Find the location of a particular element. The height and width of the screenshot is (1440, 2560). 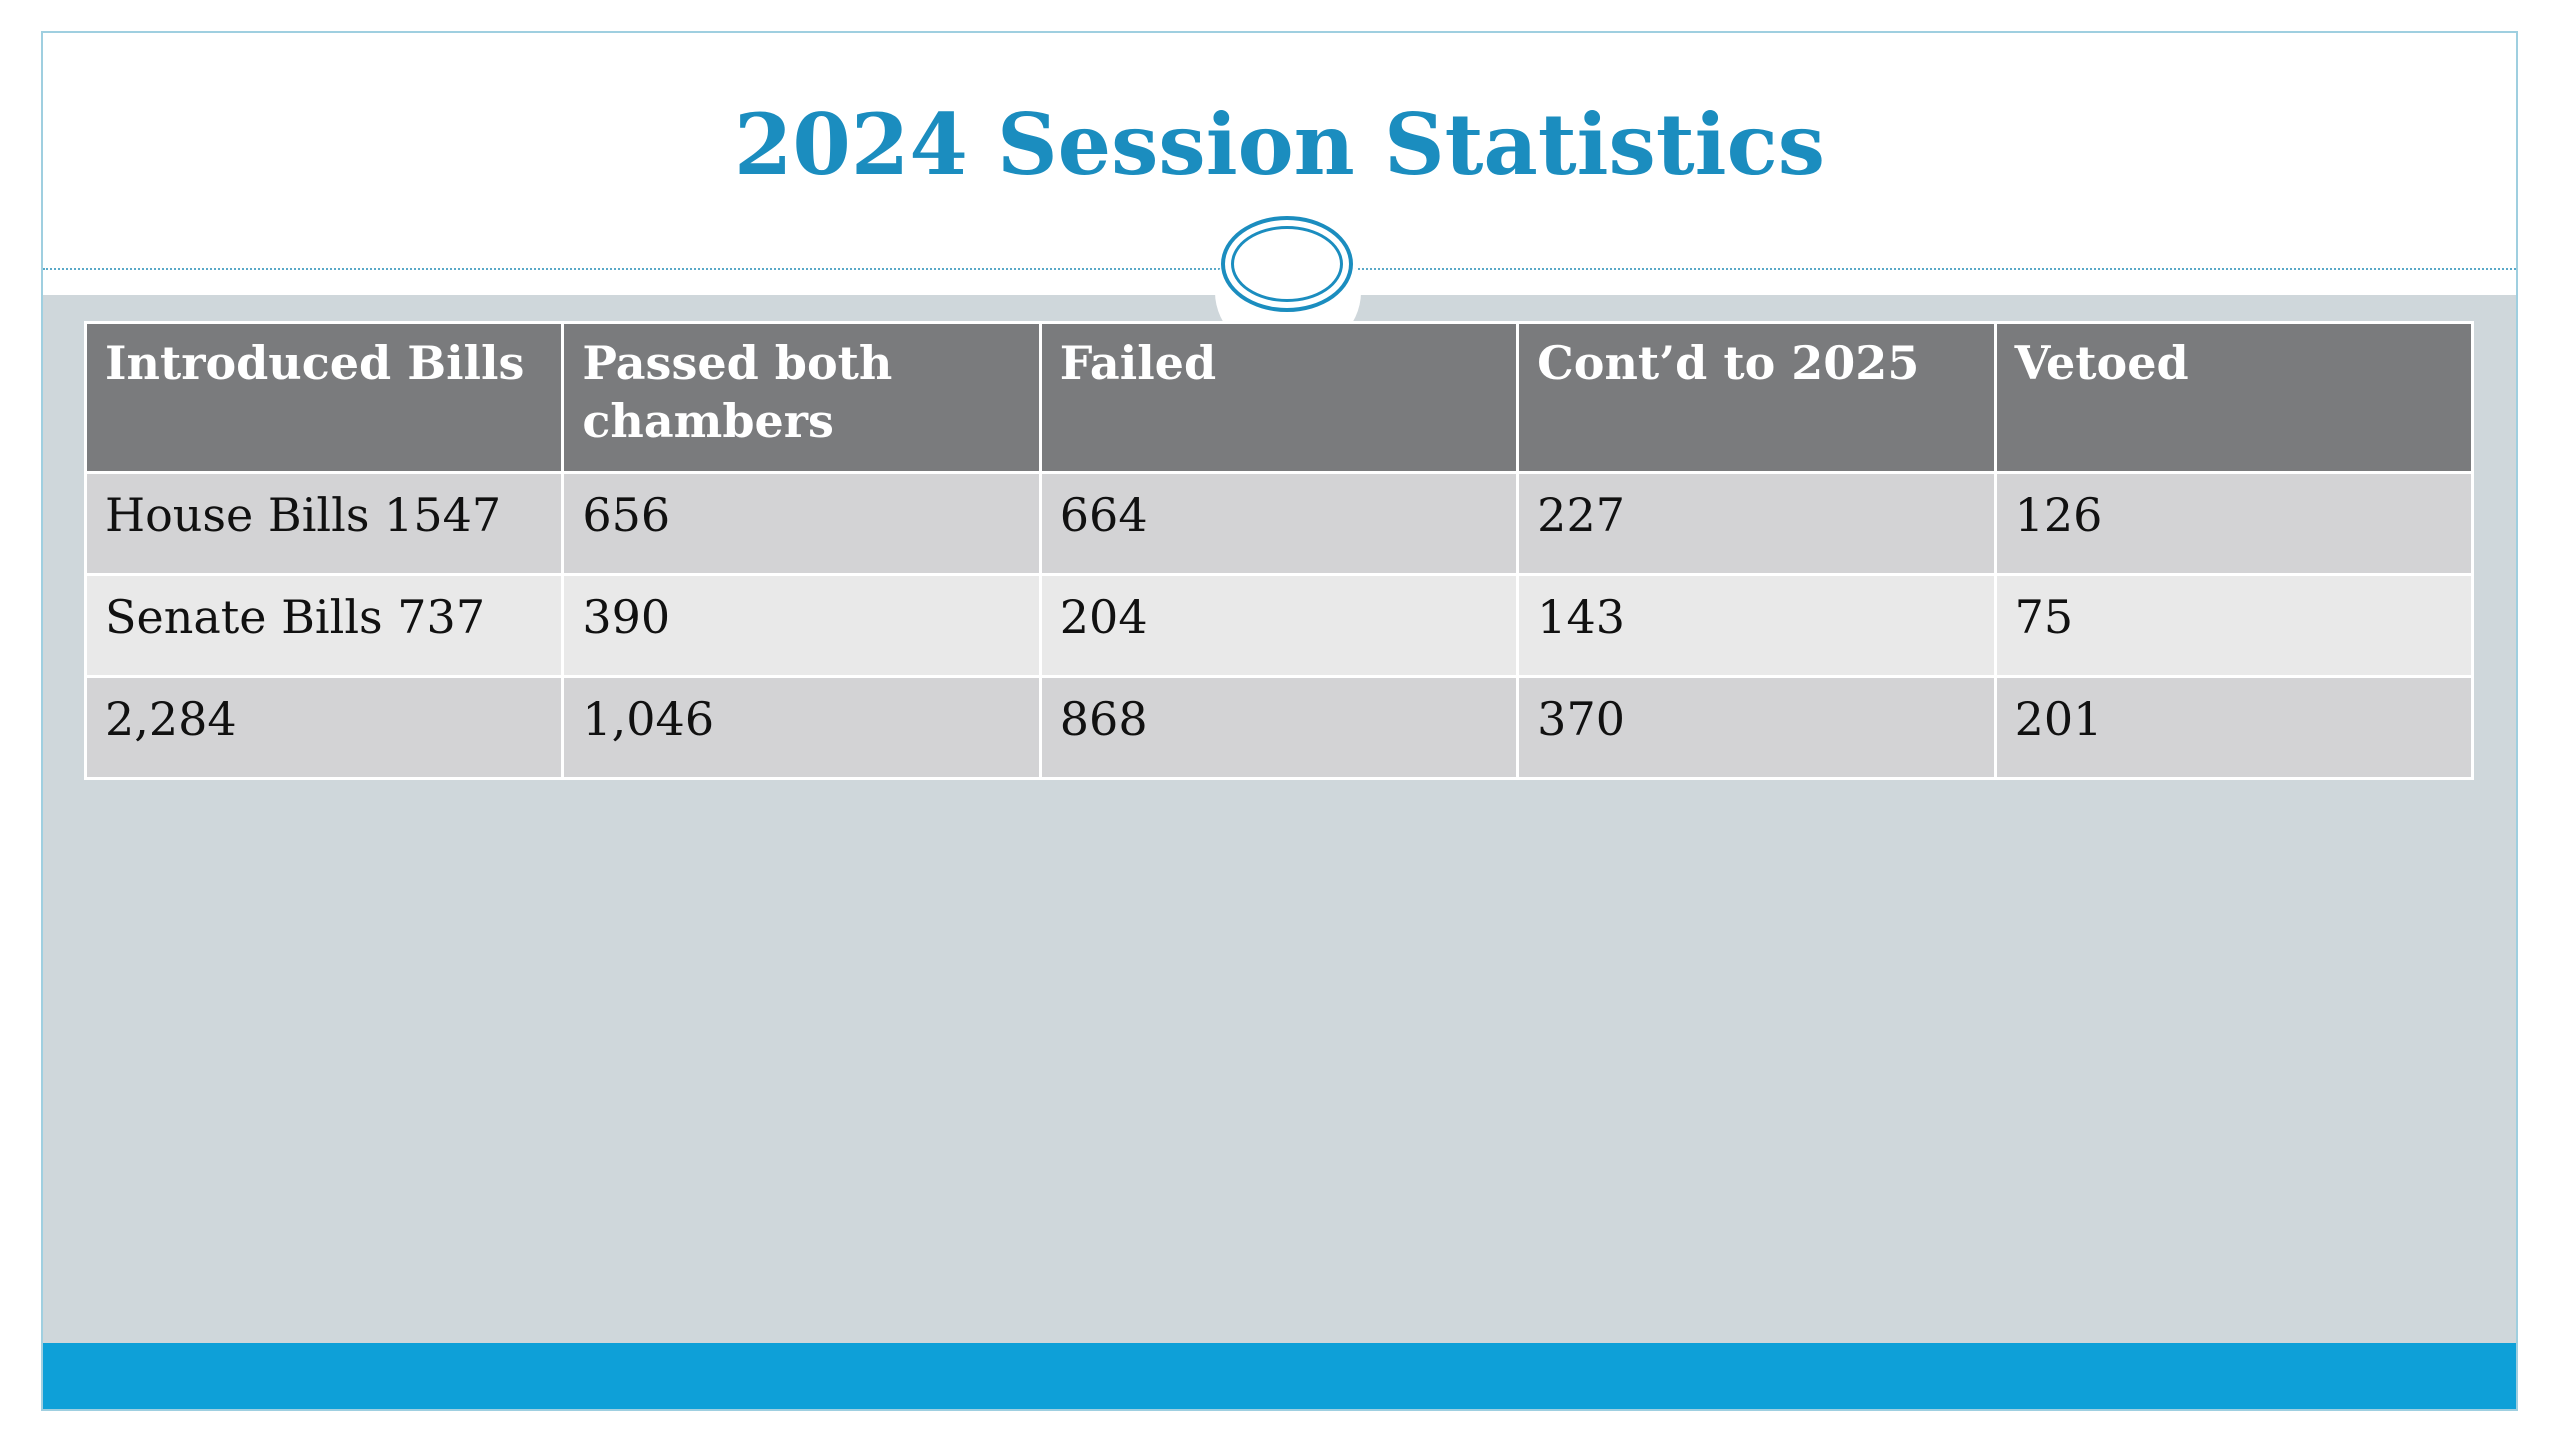

oval-ornament-icon is located at coordinates (1287, 264).